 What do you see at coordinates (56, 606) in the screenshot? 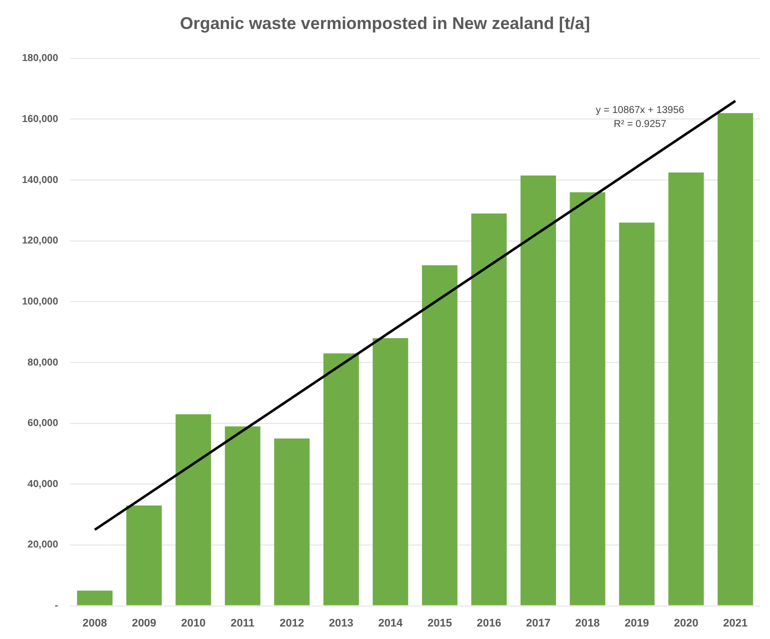
I see `y-tick-label: -` at bounding box center [56, 606].